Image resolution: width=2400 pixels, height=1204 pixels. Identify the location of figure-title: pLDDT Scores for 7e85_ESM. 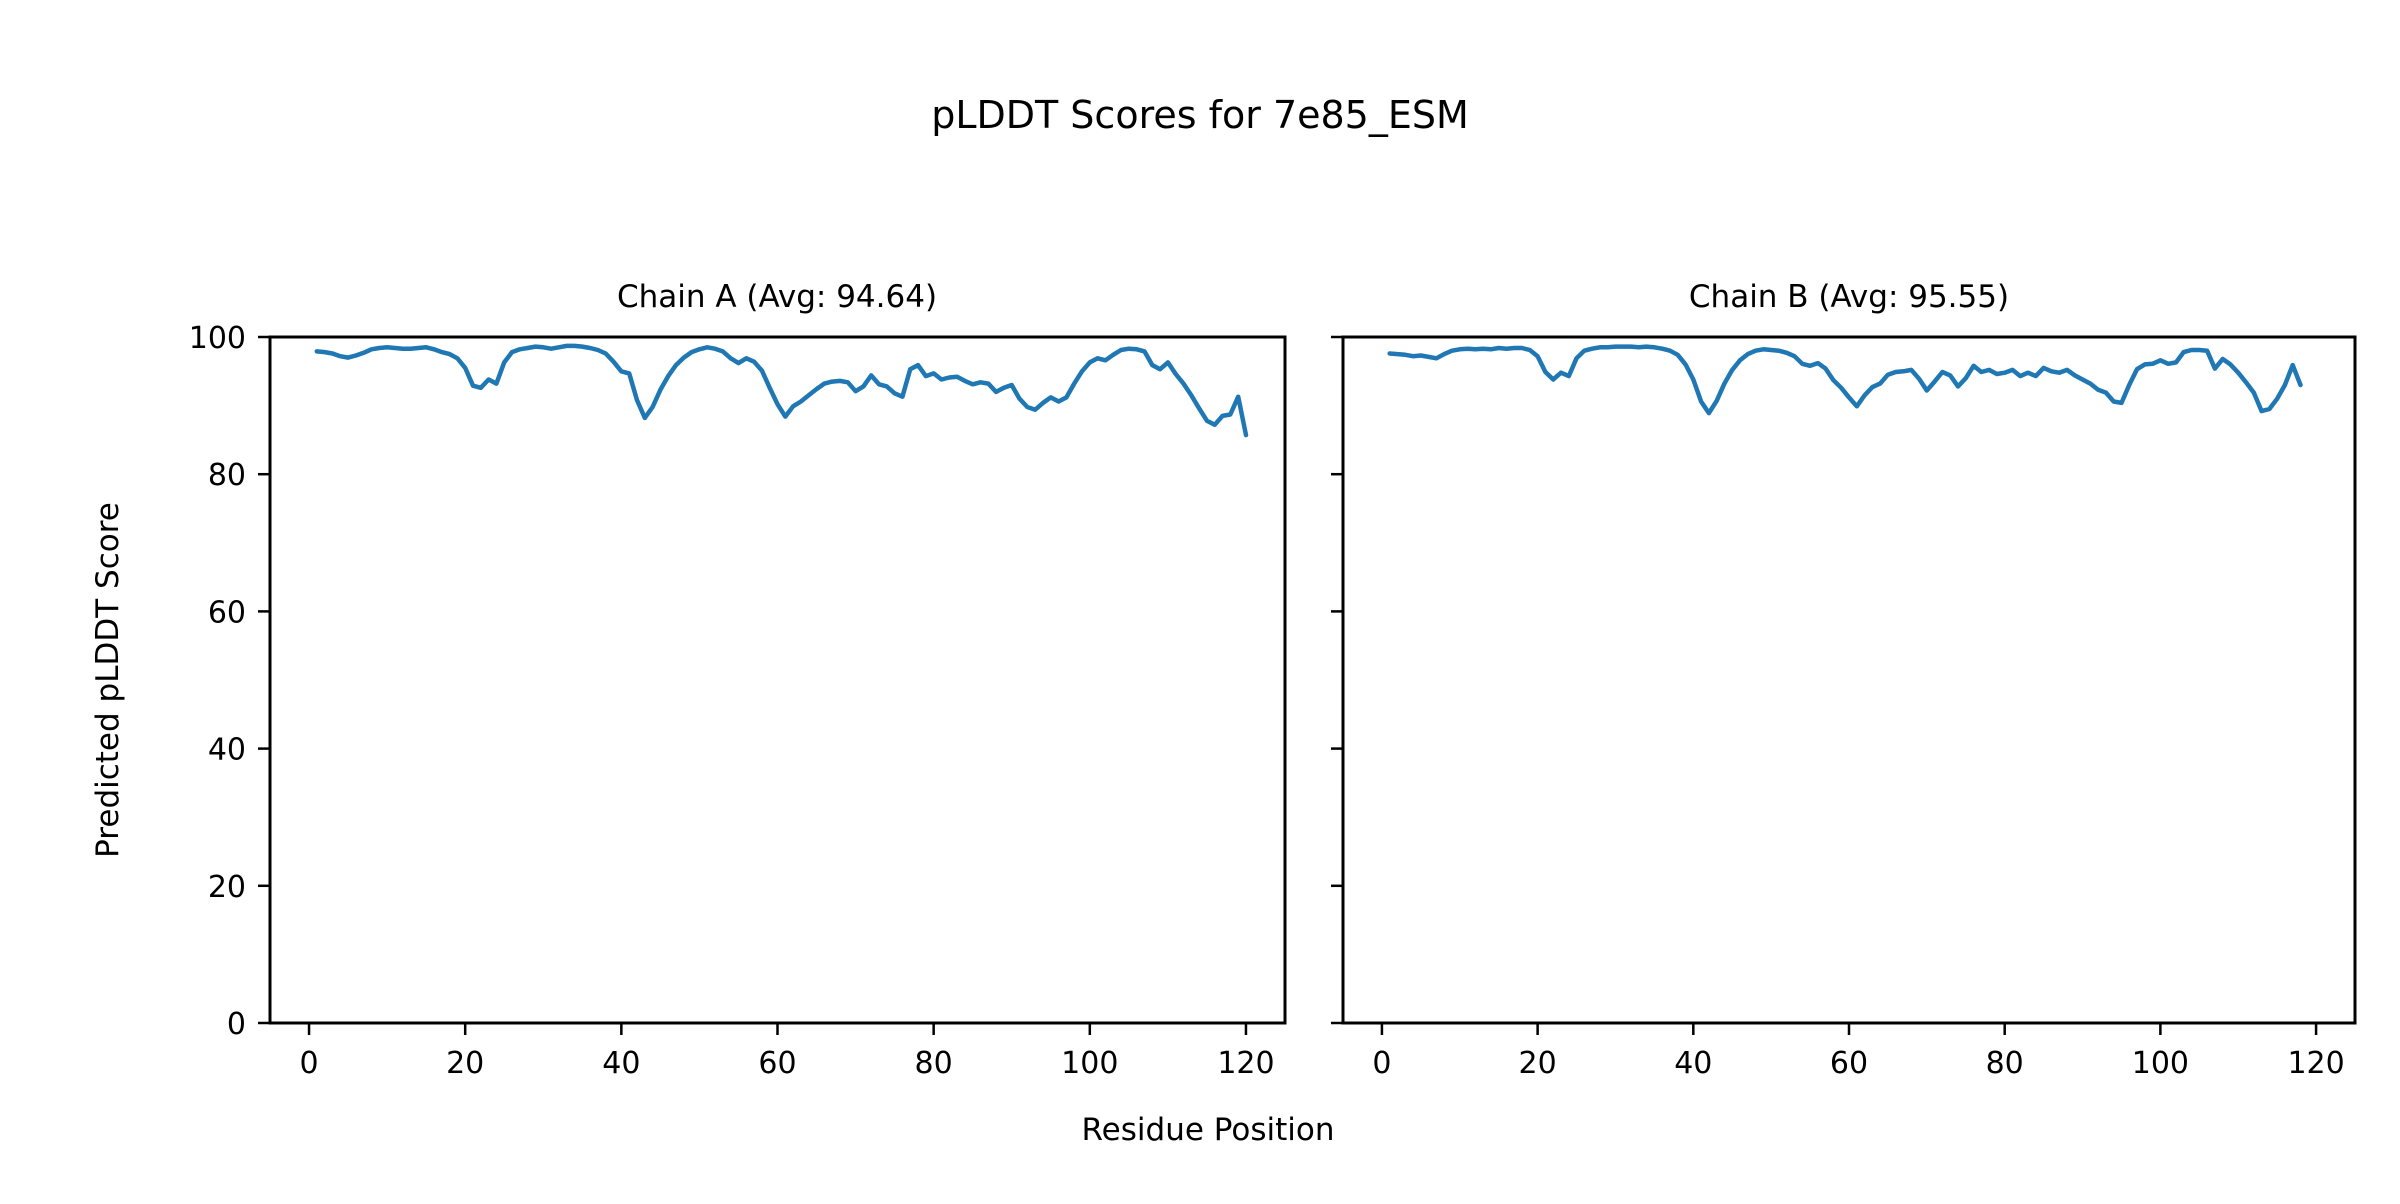
(1200, 115).